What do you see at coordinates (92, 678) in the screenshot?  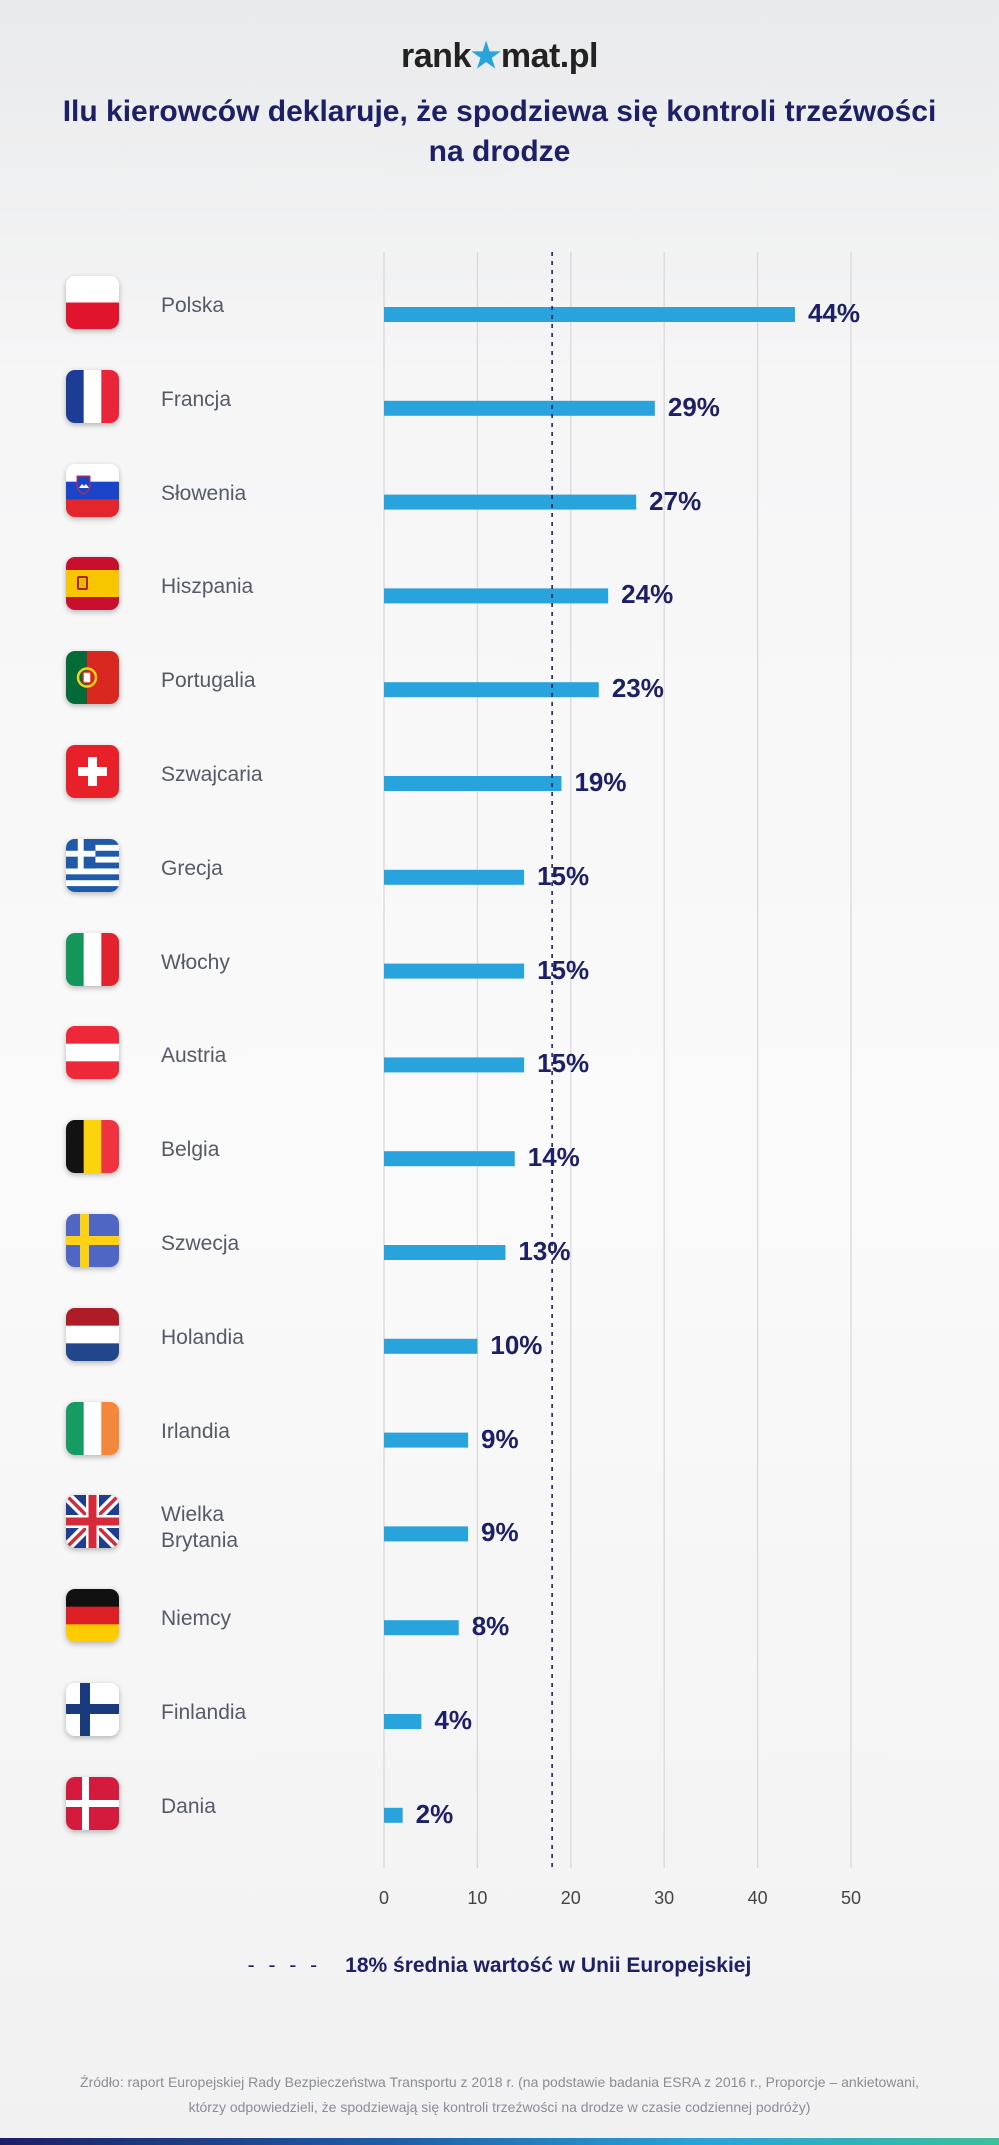 I see `portugal-flag-icon` at bounding box center [92, 678].